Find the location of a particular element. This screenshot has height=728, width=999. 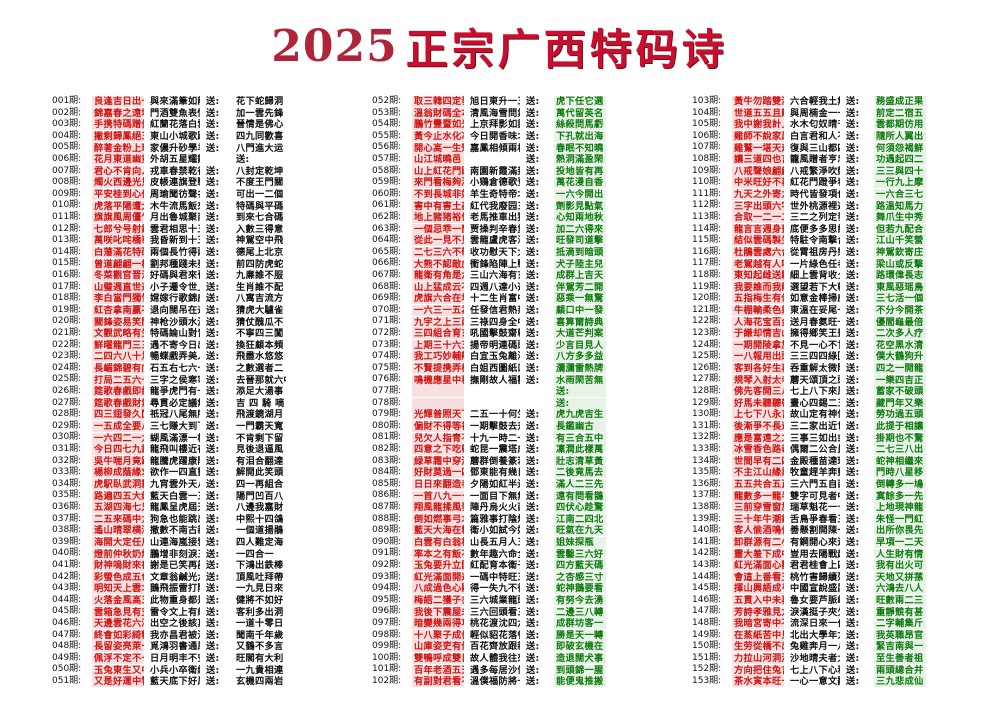

poem-line-2: 衛小如試今好運 is located at coordinates (495, 531).